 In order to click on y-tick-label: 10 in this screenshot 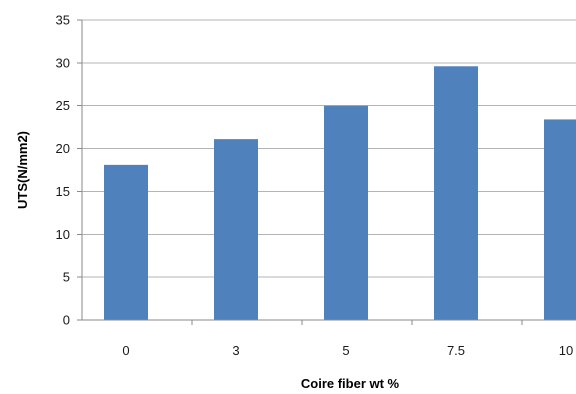, I will do `click(63, 234)`.